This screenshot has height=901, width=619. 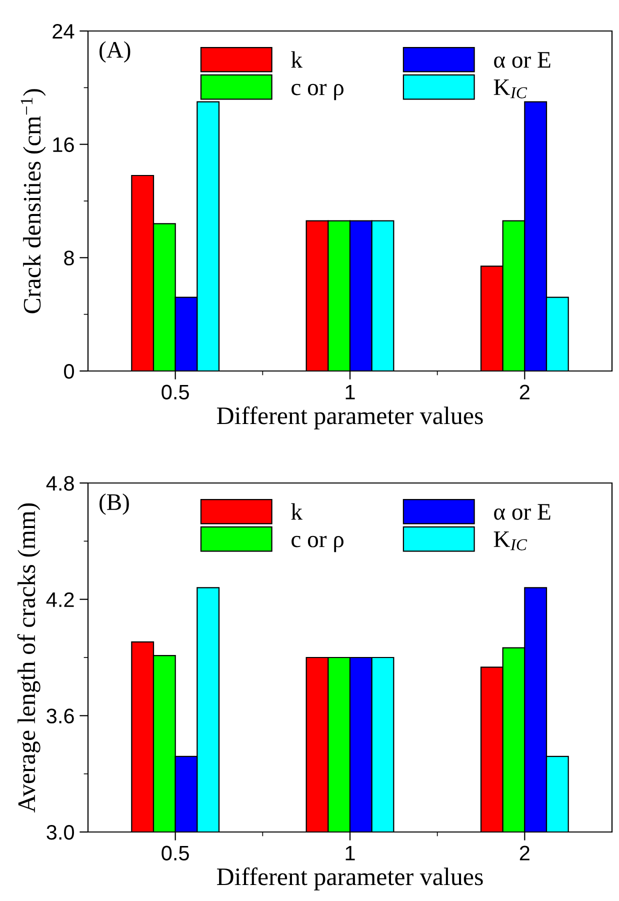 What do you see at coordinates (63, 144) in the screenshot?
I see `y-tick-label: 16` at bounding box center [63, 144].